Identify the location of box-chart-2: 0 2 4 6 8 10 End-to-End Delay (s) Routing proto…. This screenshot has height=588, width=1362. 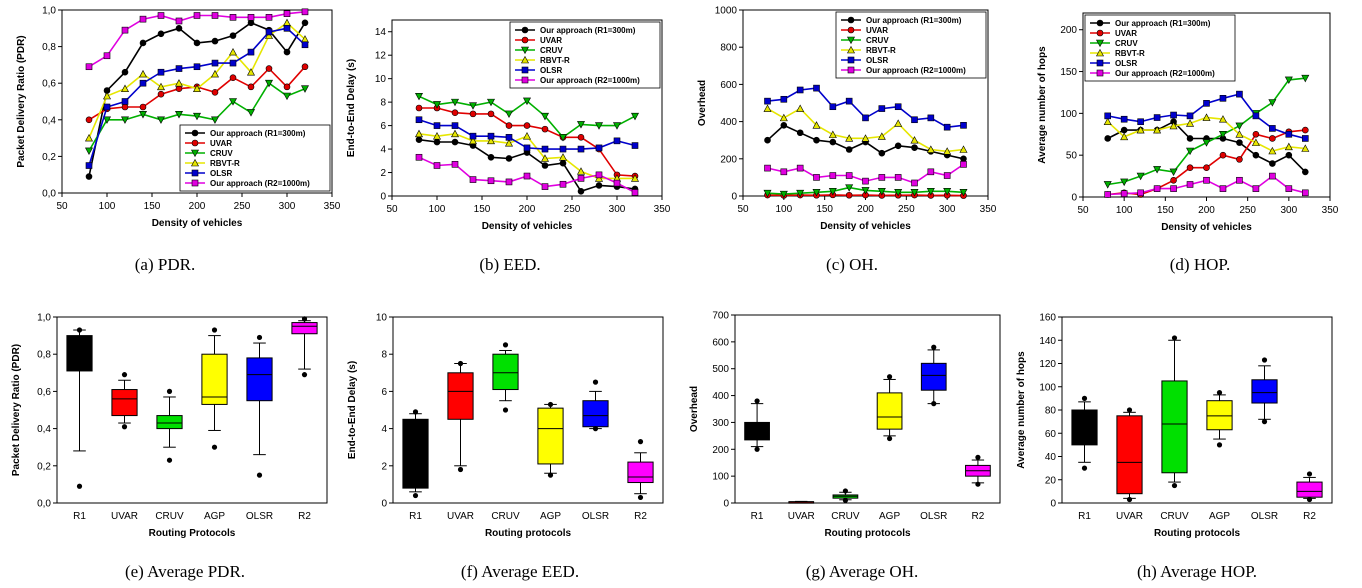
(505, 447).